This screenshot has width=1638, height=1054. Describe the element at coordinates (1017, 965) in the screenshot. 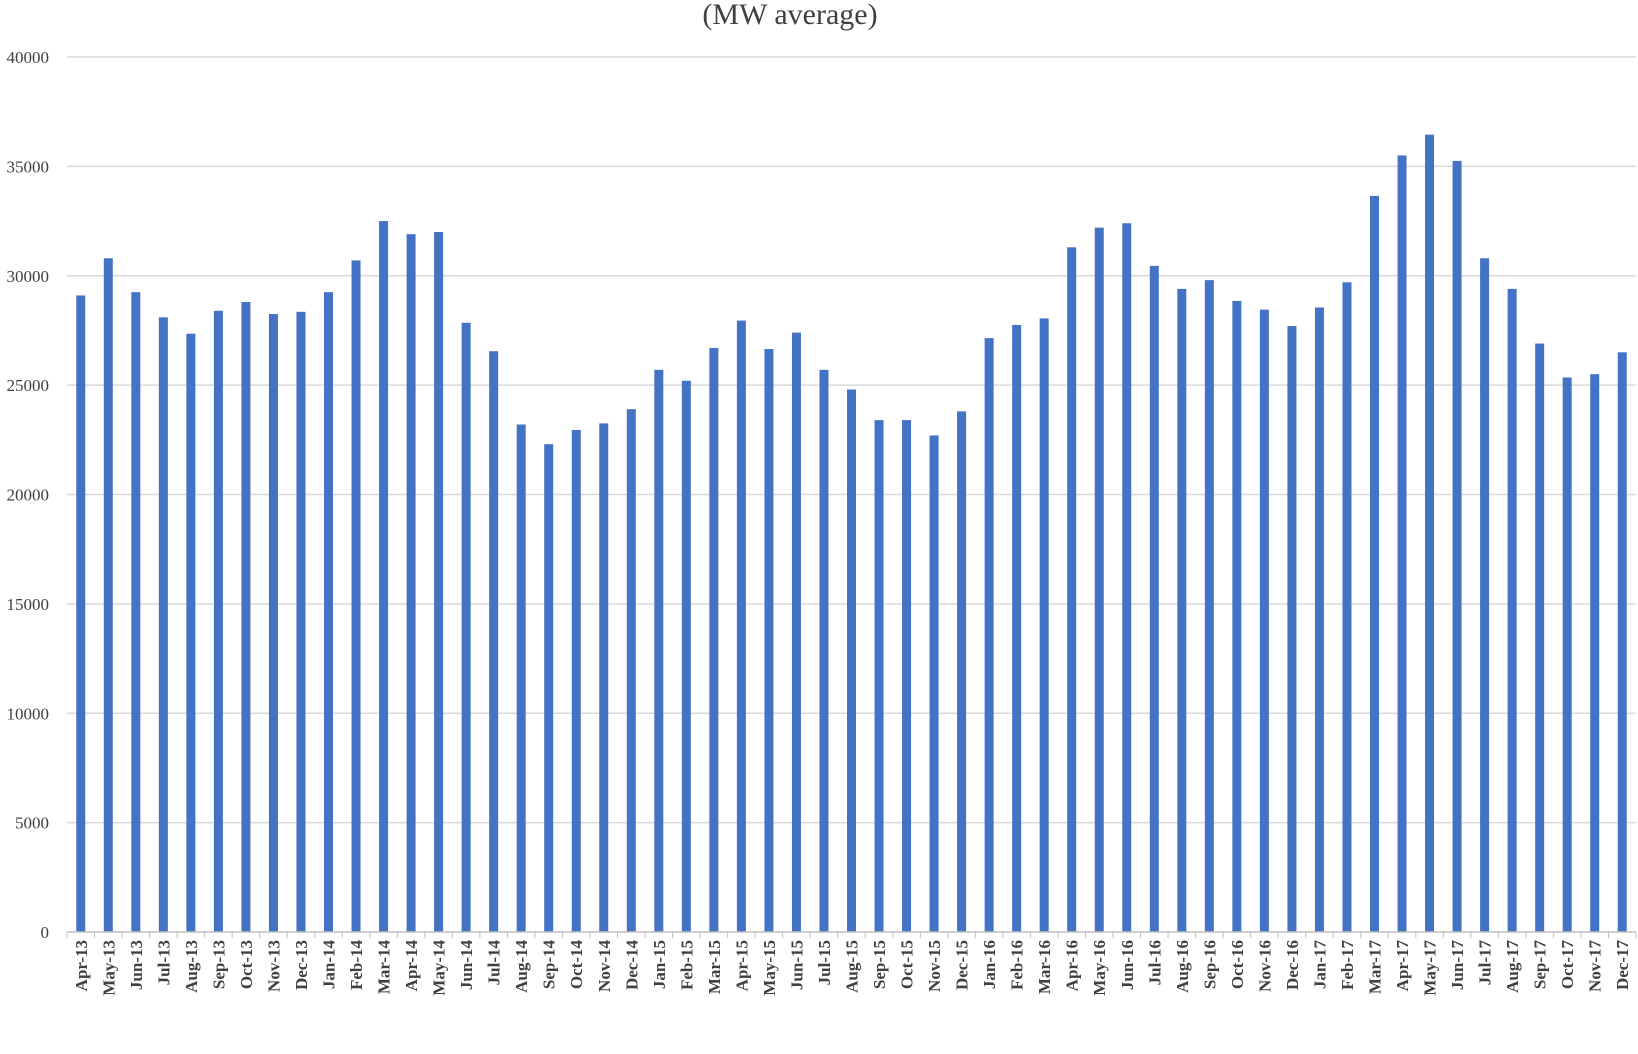

I see `x-tick-label: Feb-16` at that location.